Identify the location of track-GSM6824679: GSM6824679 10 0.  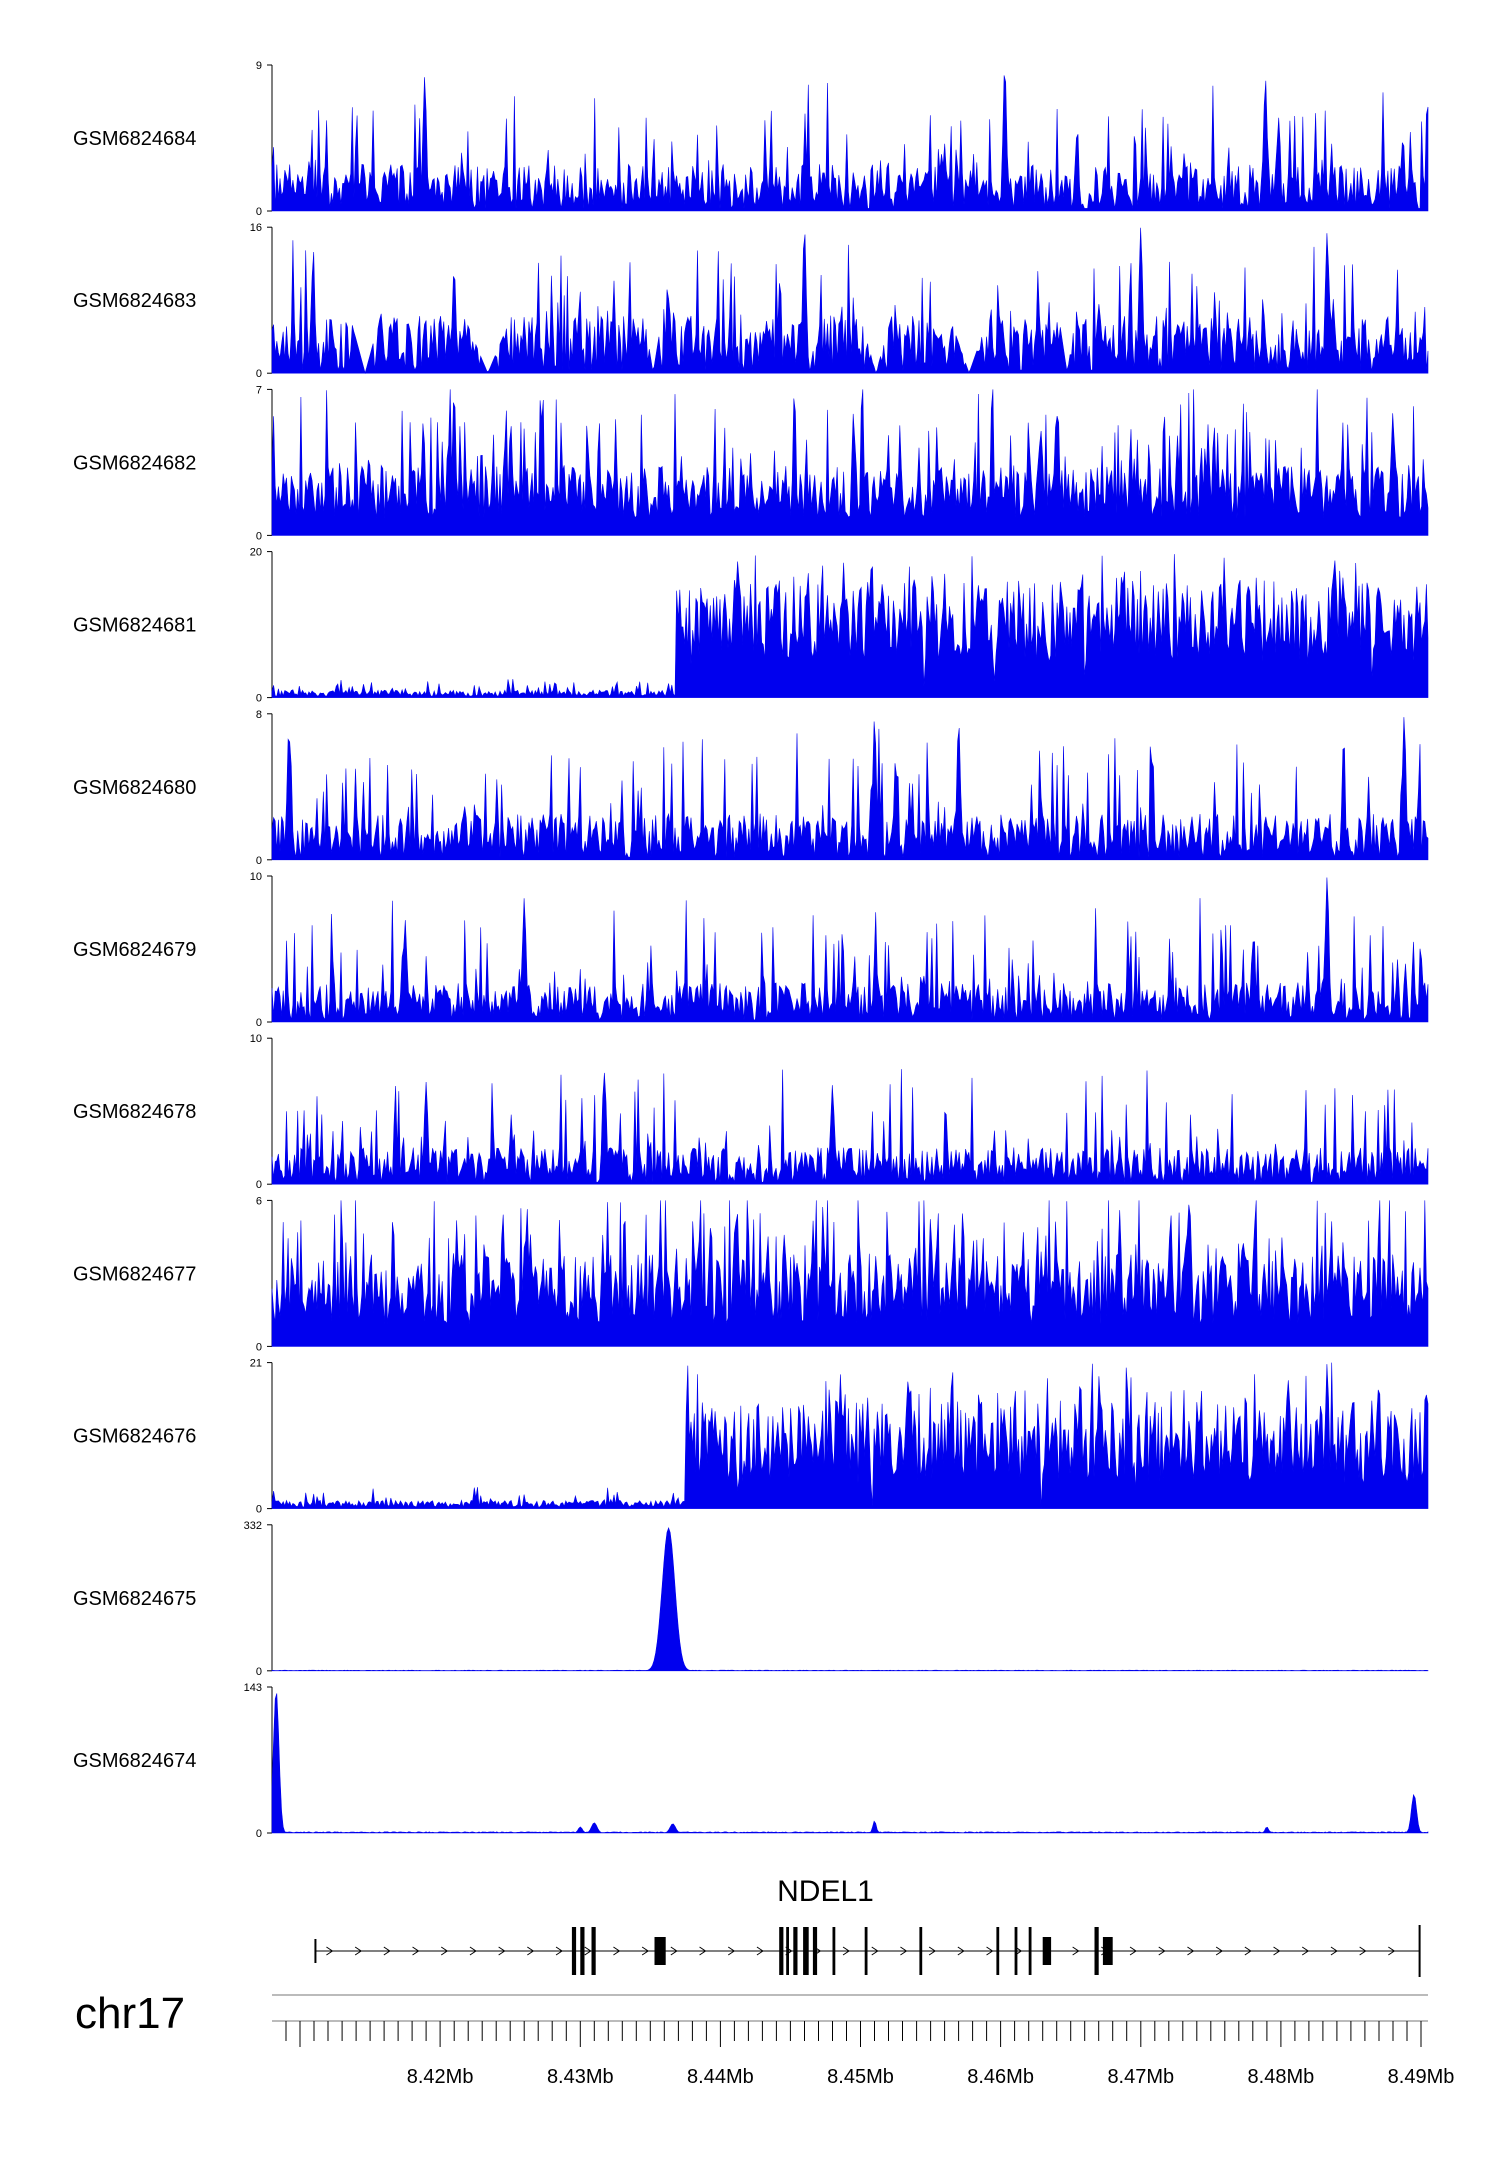
(751, 950).